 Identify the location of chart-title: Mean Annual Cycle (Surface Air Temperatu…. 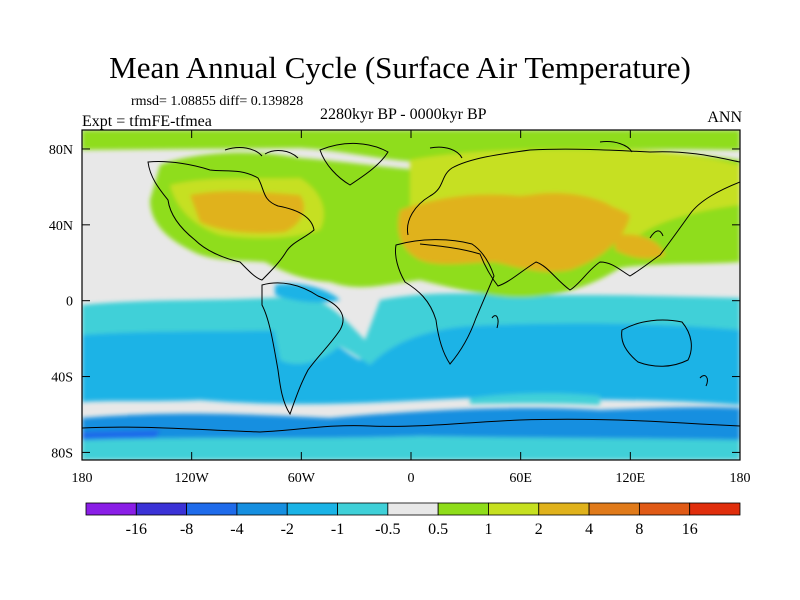
(400, 67).